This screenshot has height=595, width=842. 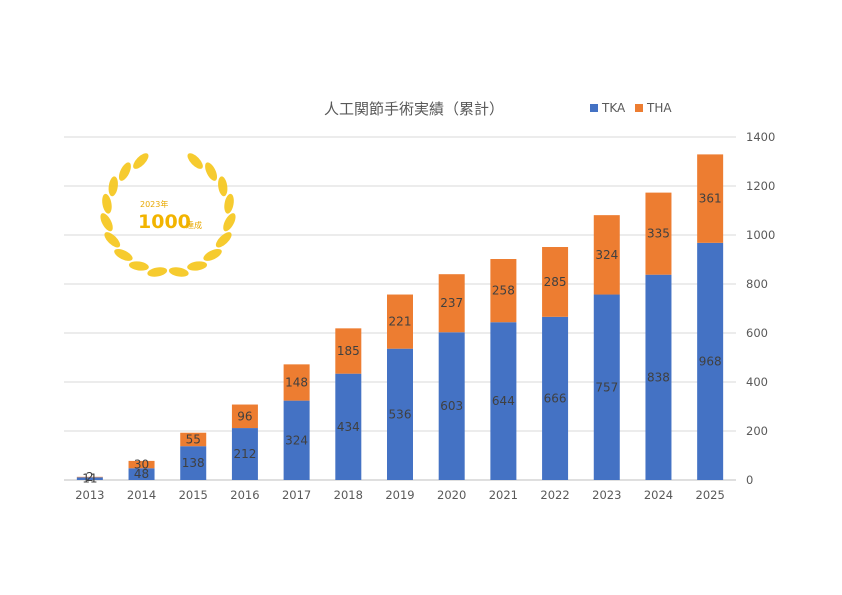 I want to click on data-label-tka: 324, so click(x=296, y=440).